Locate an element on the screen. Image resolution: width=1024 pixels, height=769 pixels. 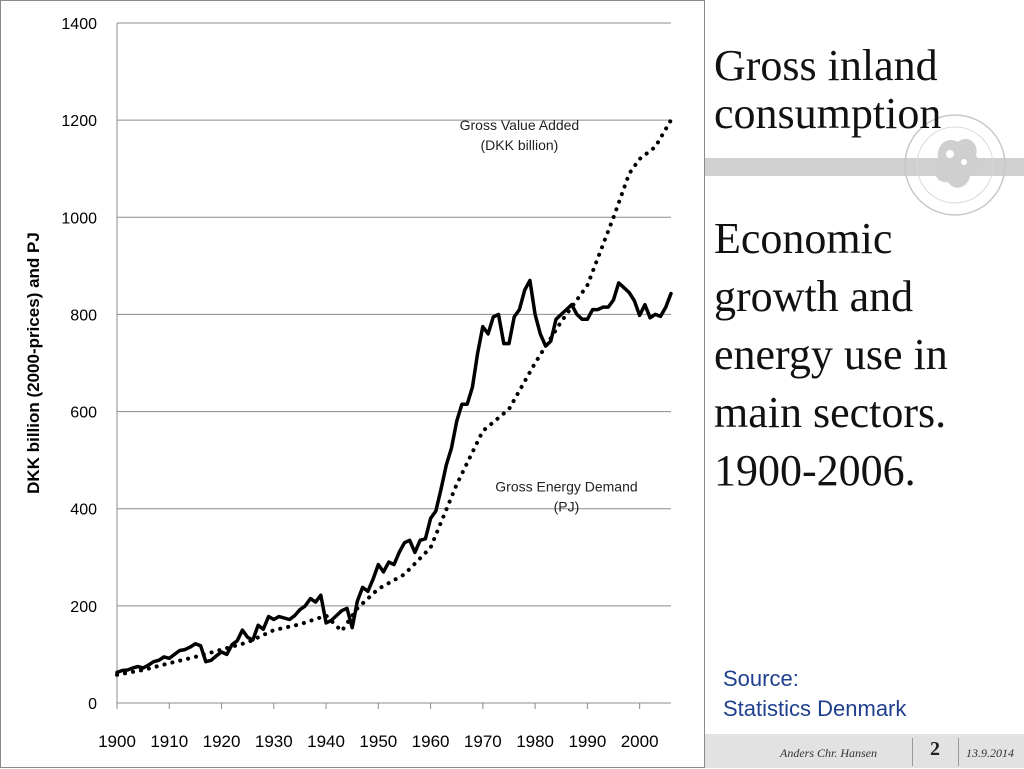
x-tick-label: 1990 is located at coordinates (587, 741).